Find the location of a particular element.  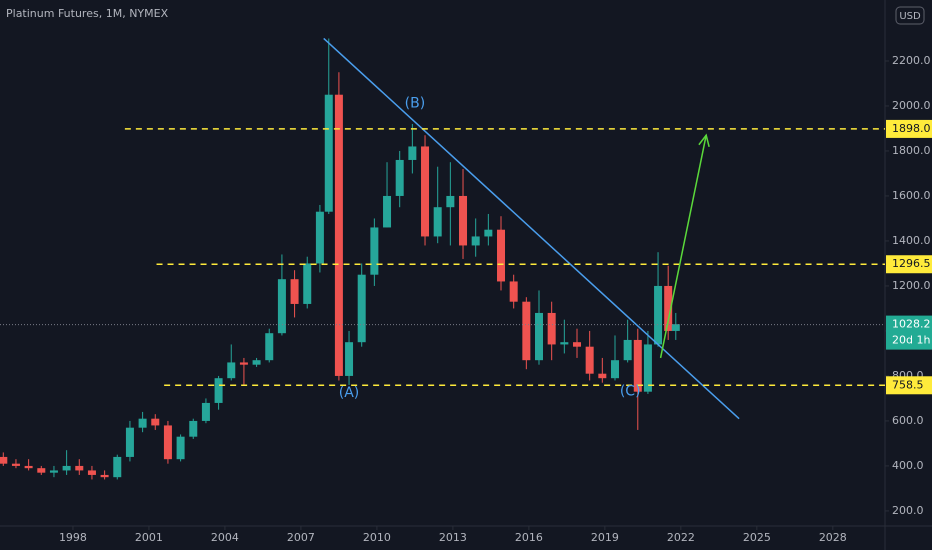

y-tick-label: 2000.0 is located at coordinates (911, 105).